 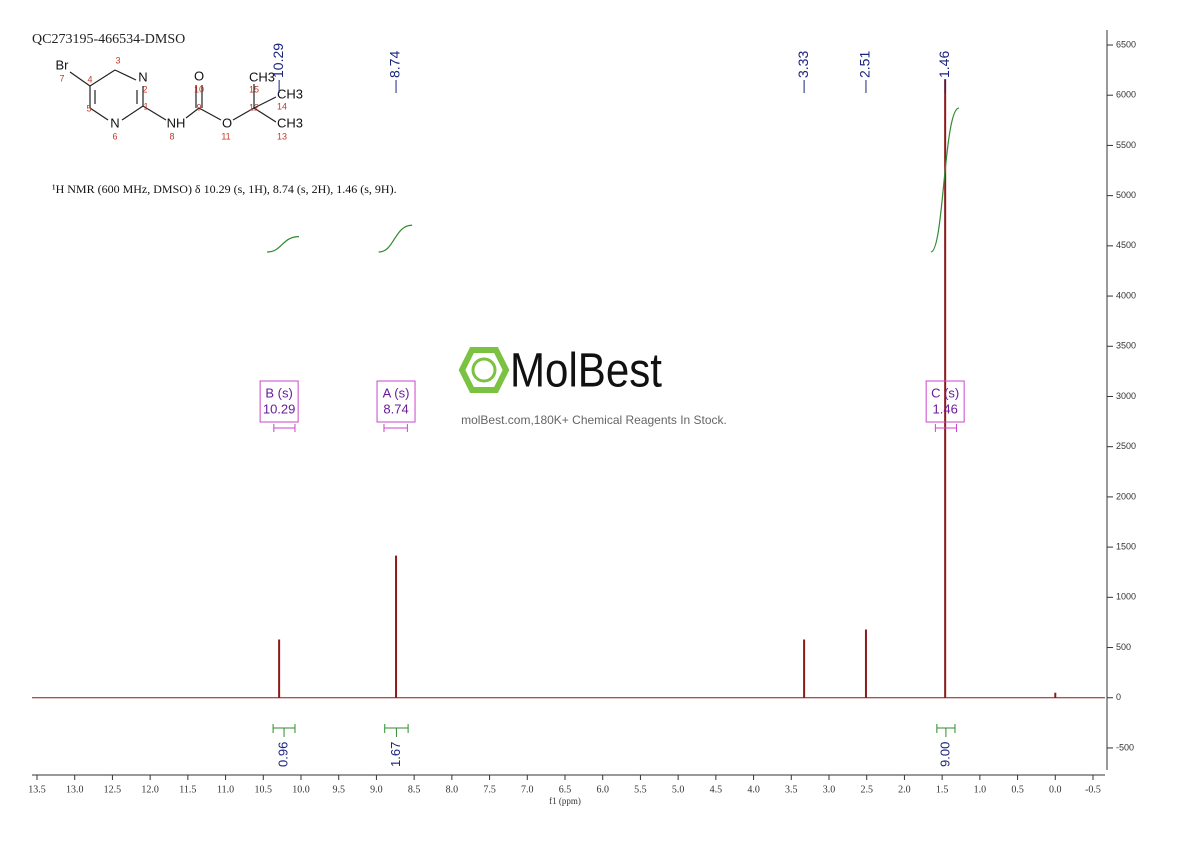 I want to click on y-tick-label: 1500, so click(x=1126, y=546).